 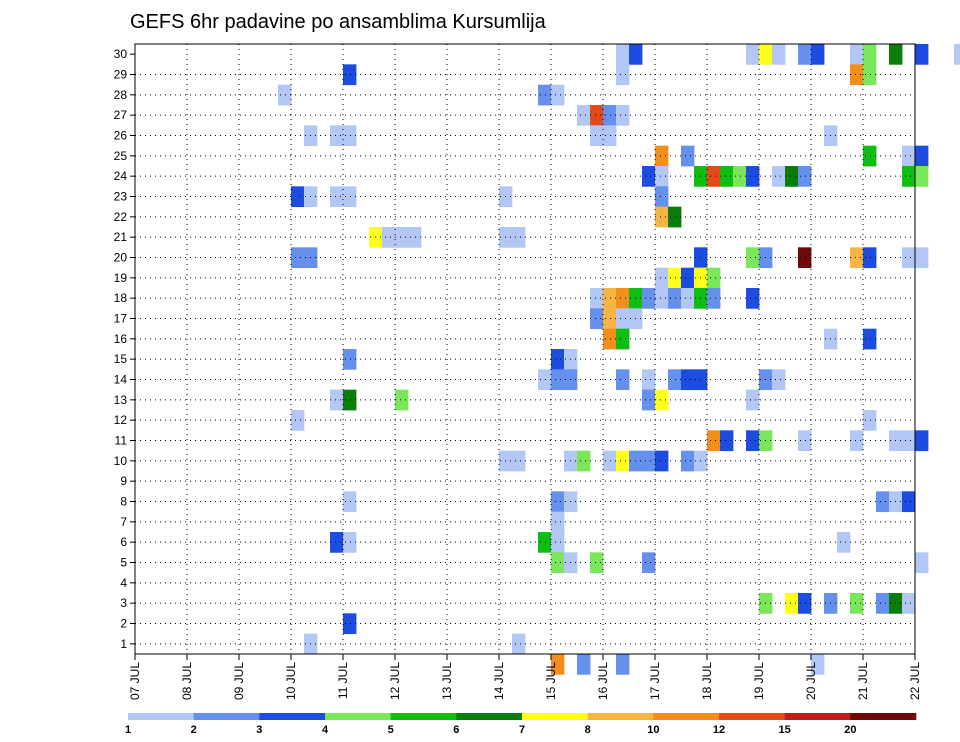 I want to click on y-tick-label: 15, so click(x=121, y=359).